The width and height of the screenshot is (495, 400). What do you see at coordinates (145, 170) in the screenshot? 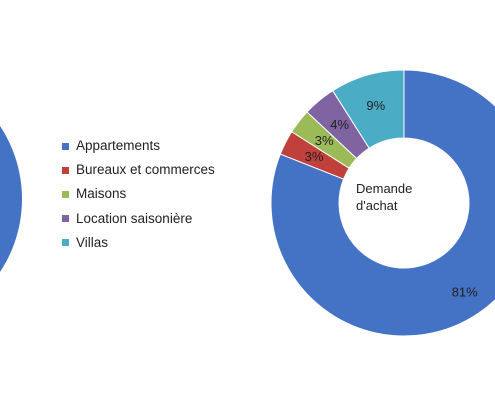
I see `legend-label: Bureaux et commerces` at bounding box center [145, 170].